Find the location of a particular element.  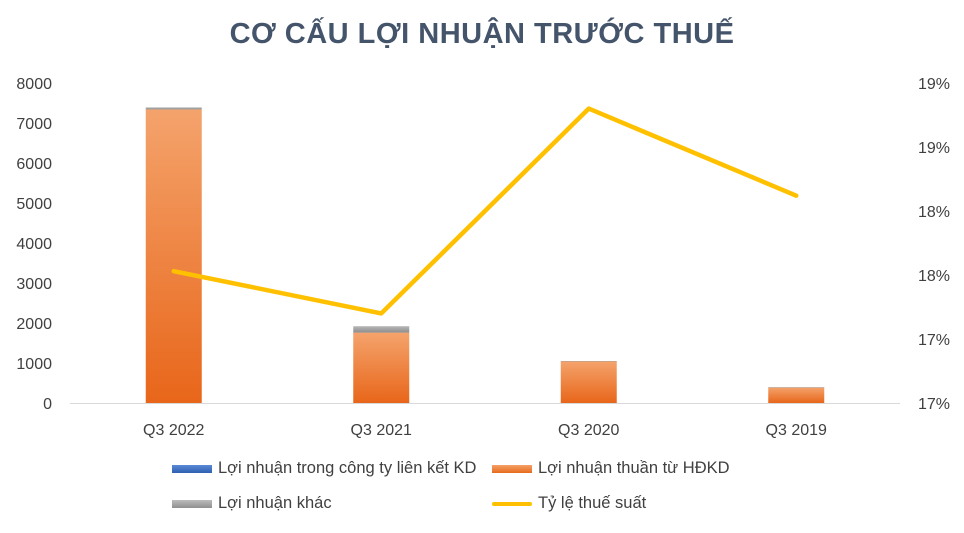

chart-title: CƠ CẤU LỢI NHUẬN TRƯỚC THUẾ is located at coordinates (482, 34).